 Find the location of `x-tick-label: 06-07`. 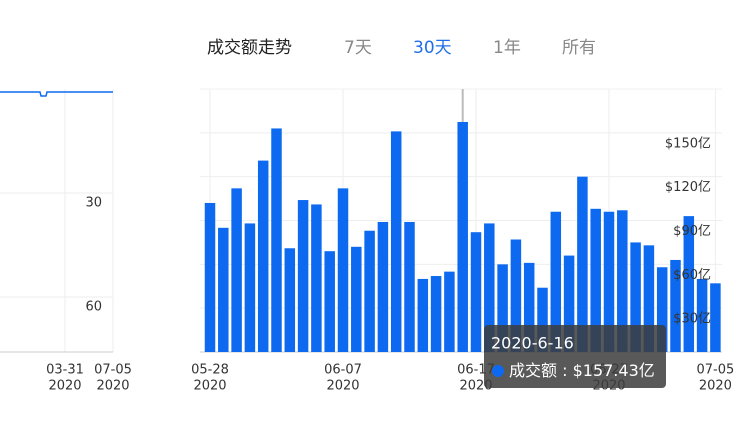

x-tick-label: 06-07 is located at coordinates (343, 370).